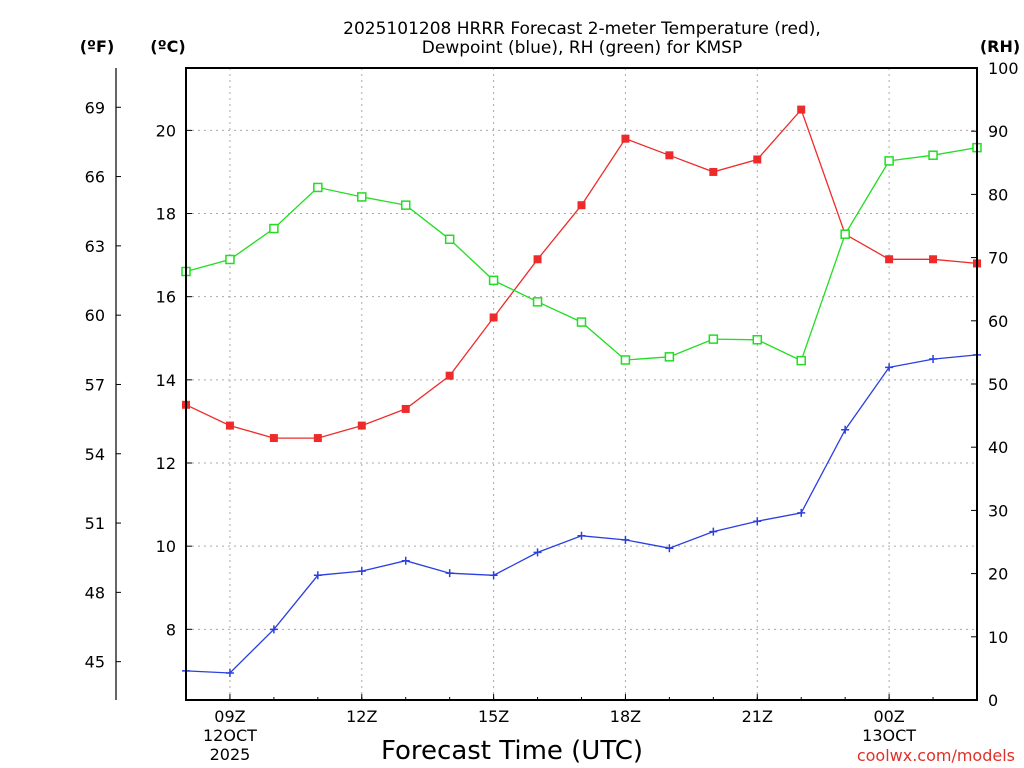 The width and height of the screenshot is (1024, 768). I want to click on fahrenheit-unit-label: (ºF), so click(97, 46).